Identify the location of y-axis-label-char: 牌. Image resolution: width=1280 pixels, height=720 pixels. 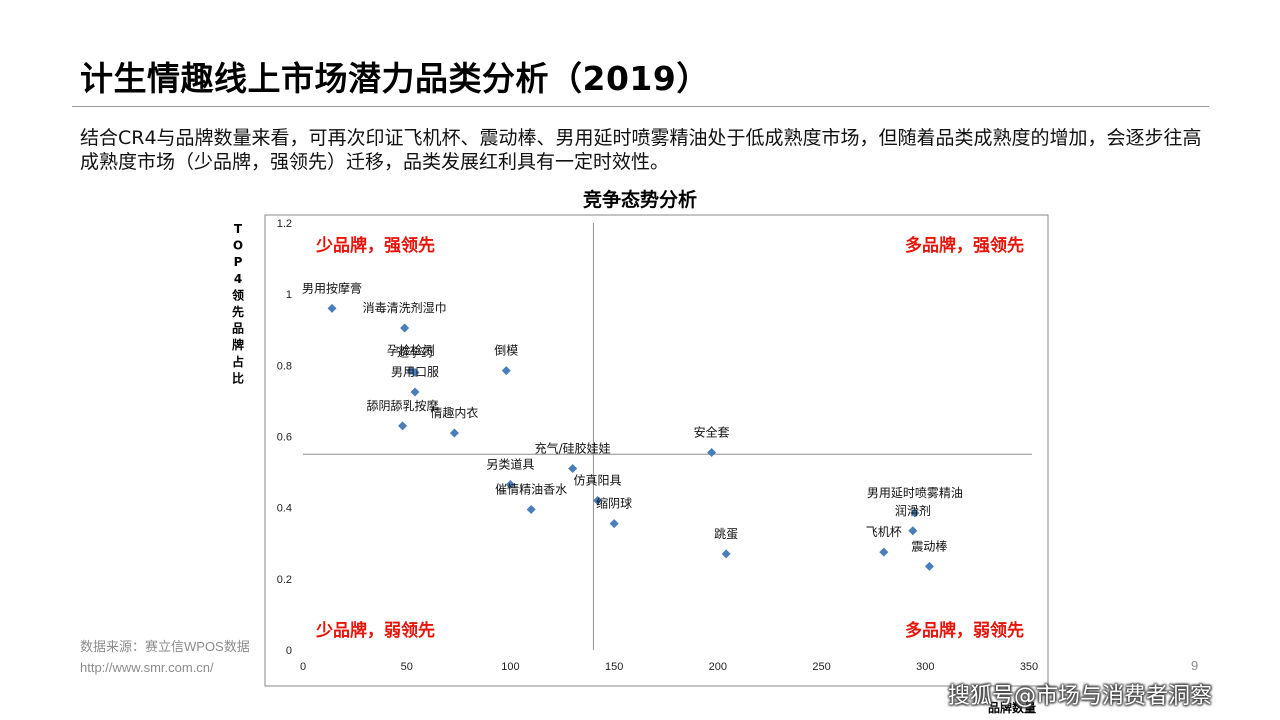
(238, 344).